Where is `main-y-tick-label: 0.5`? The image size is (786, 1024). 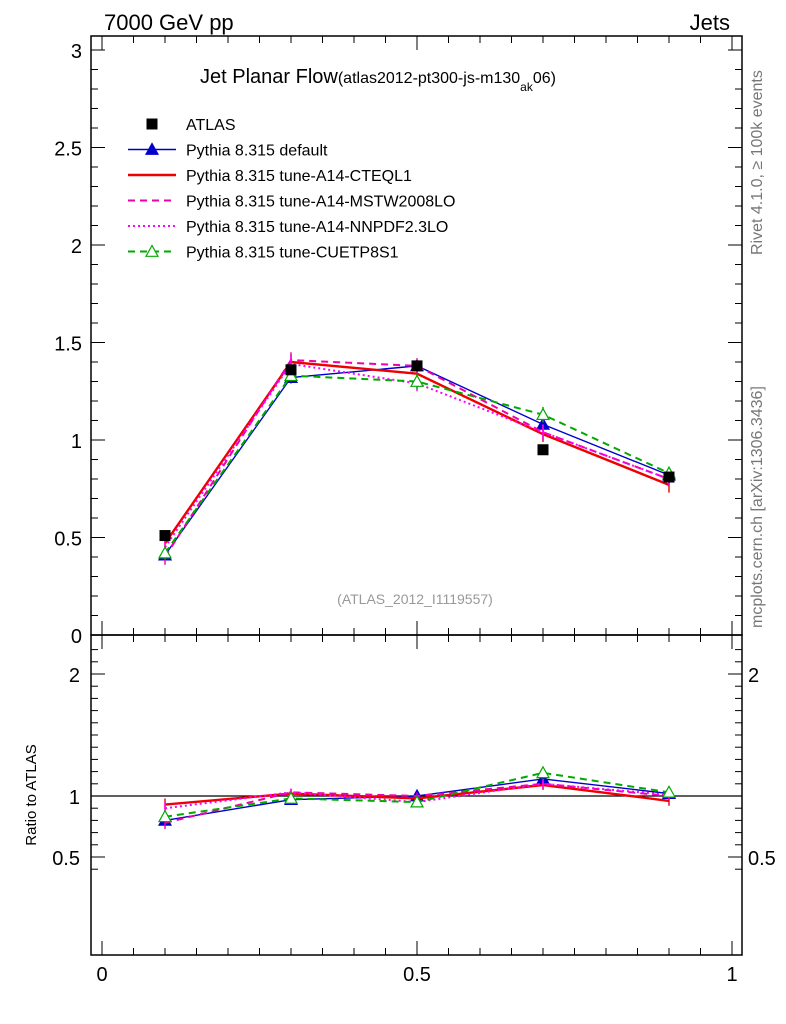 main-y-tick-label: 0.5 is located at coordinates (68, 540).